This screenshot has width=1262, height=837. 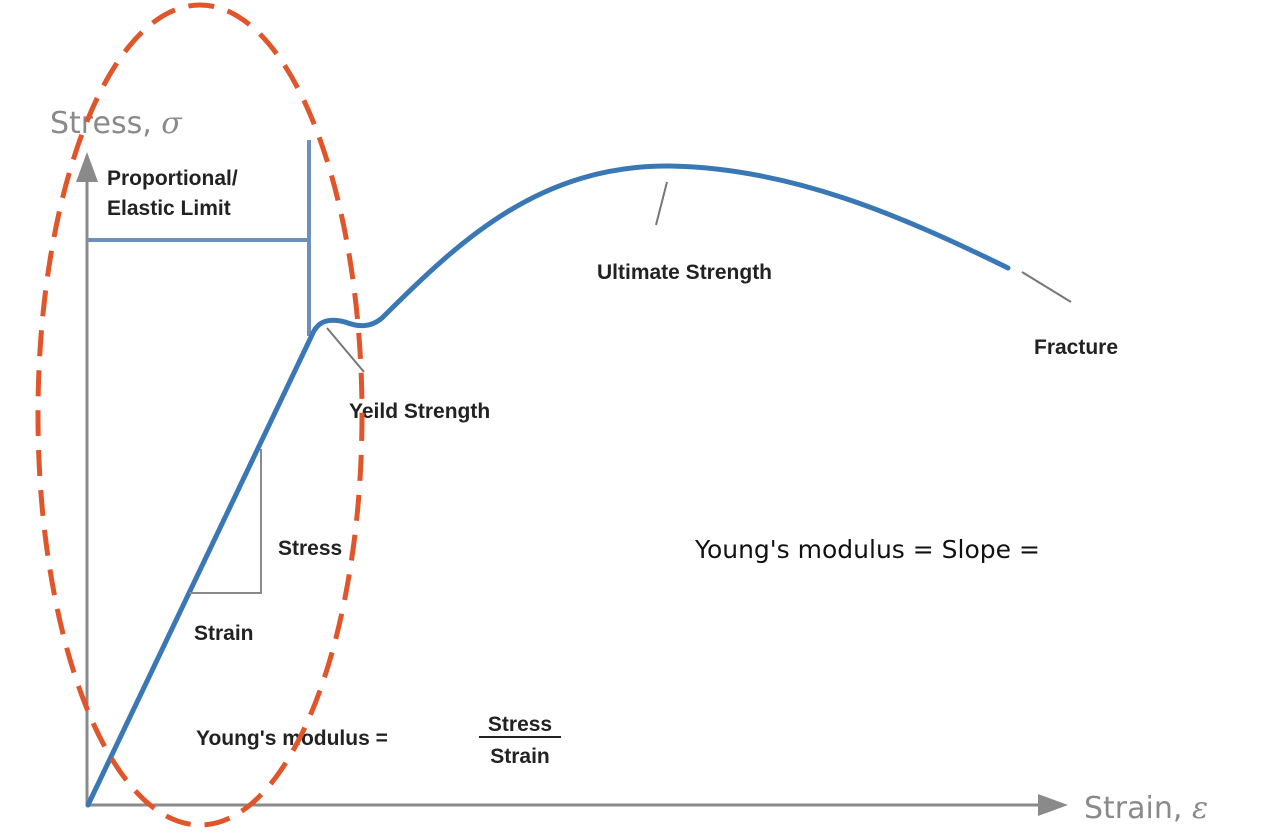 What do you see at coordinates (116, 123) in the screenshot?
I see `y-axis-label: Stress, σ` at bounding box center [116, 123].